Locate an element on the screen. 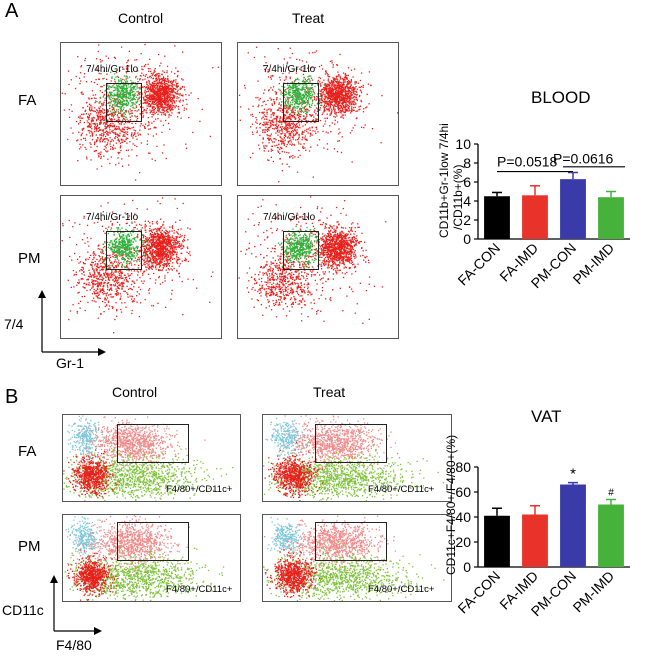 The height and width of the screenshot is (659, 669). gate-a-fa-treat is located at coordinates (301, 102).